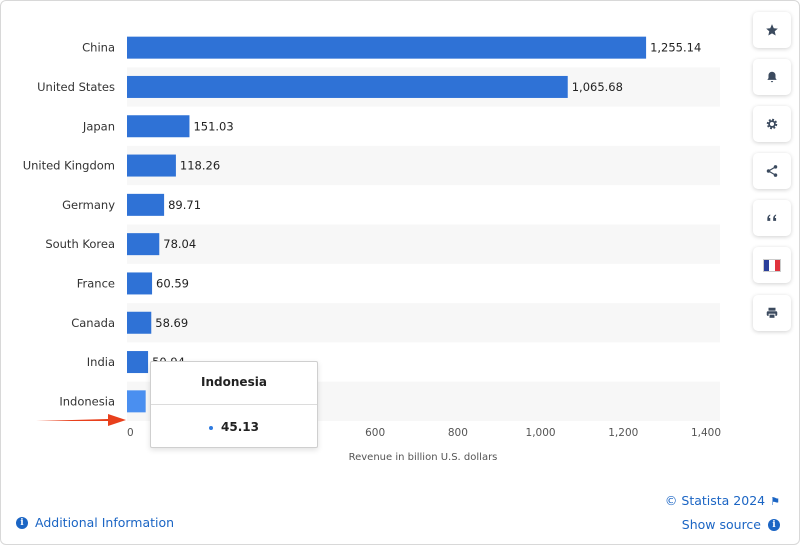  I want to click on bar-united-states, so click(347, 86).